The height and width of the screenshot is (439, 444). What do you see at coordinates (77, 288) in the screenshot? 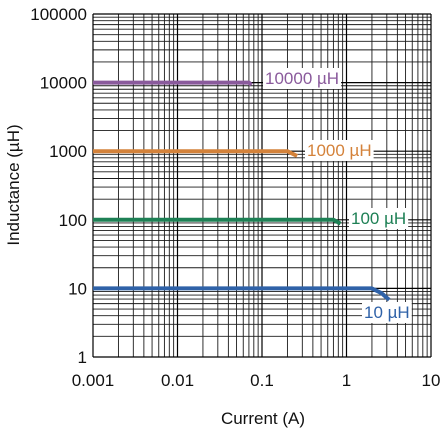
I see `y-tick-label: 10` at bounding box center [77, 288].